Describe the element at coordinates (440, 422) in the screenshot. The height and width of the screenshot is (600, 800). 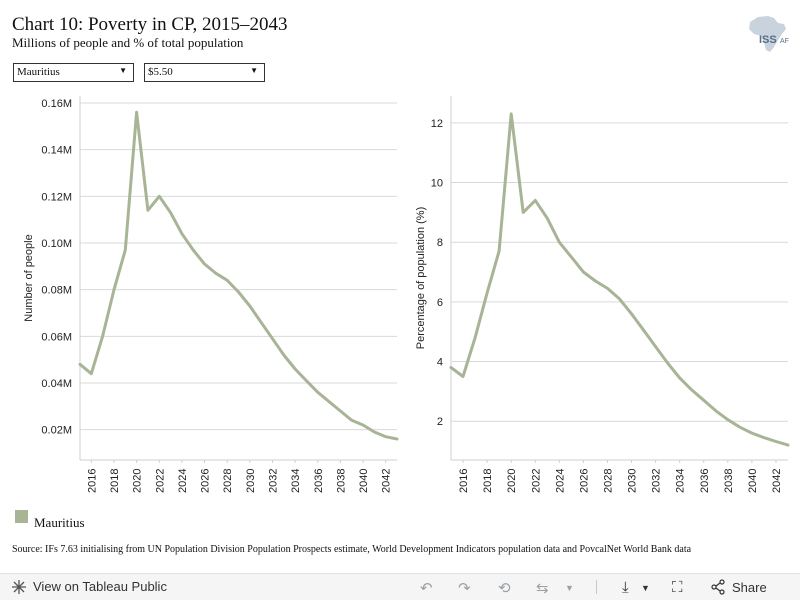
I see `y-tick-label: 2` at that location.